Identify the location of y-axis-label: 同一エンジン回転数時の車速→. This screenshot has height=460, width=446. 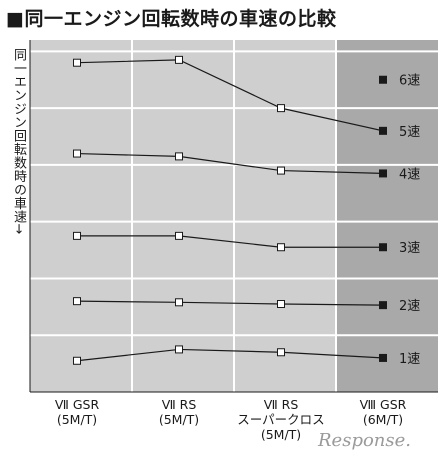
(18, 141).